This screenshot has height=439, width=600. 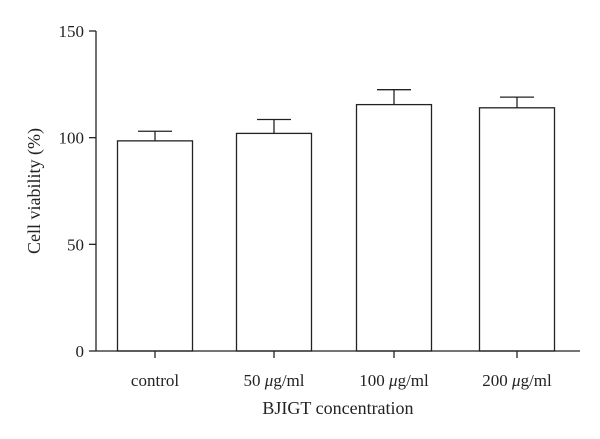 What do you see at coordinates (341, 370) in the screenshot?
I see `x-axis-ticks: control 50 μg/ml 100 μg/ml 200 μg/ml` at bounding box center [341, 370].